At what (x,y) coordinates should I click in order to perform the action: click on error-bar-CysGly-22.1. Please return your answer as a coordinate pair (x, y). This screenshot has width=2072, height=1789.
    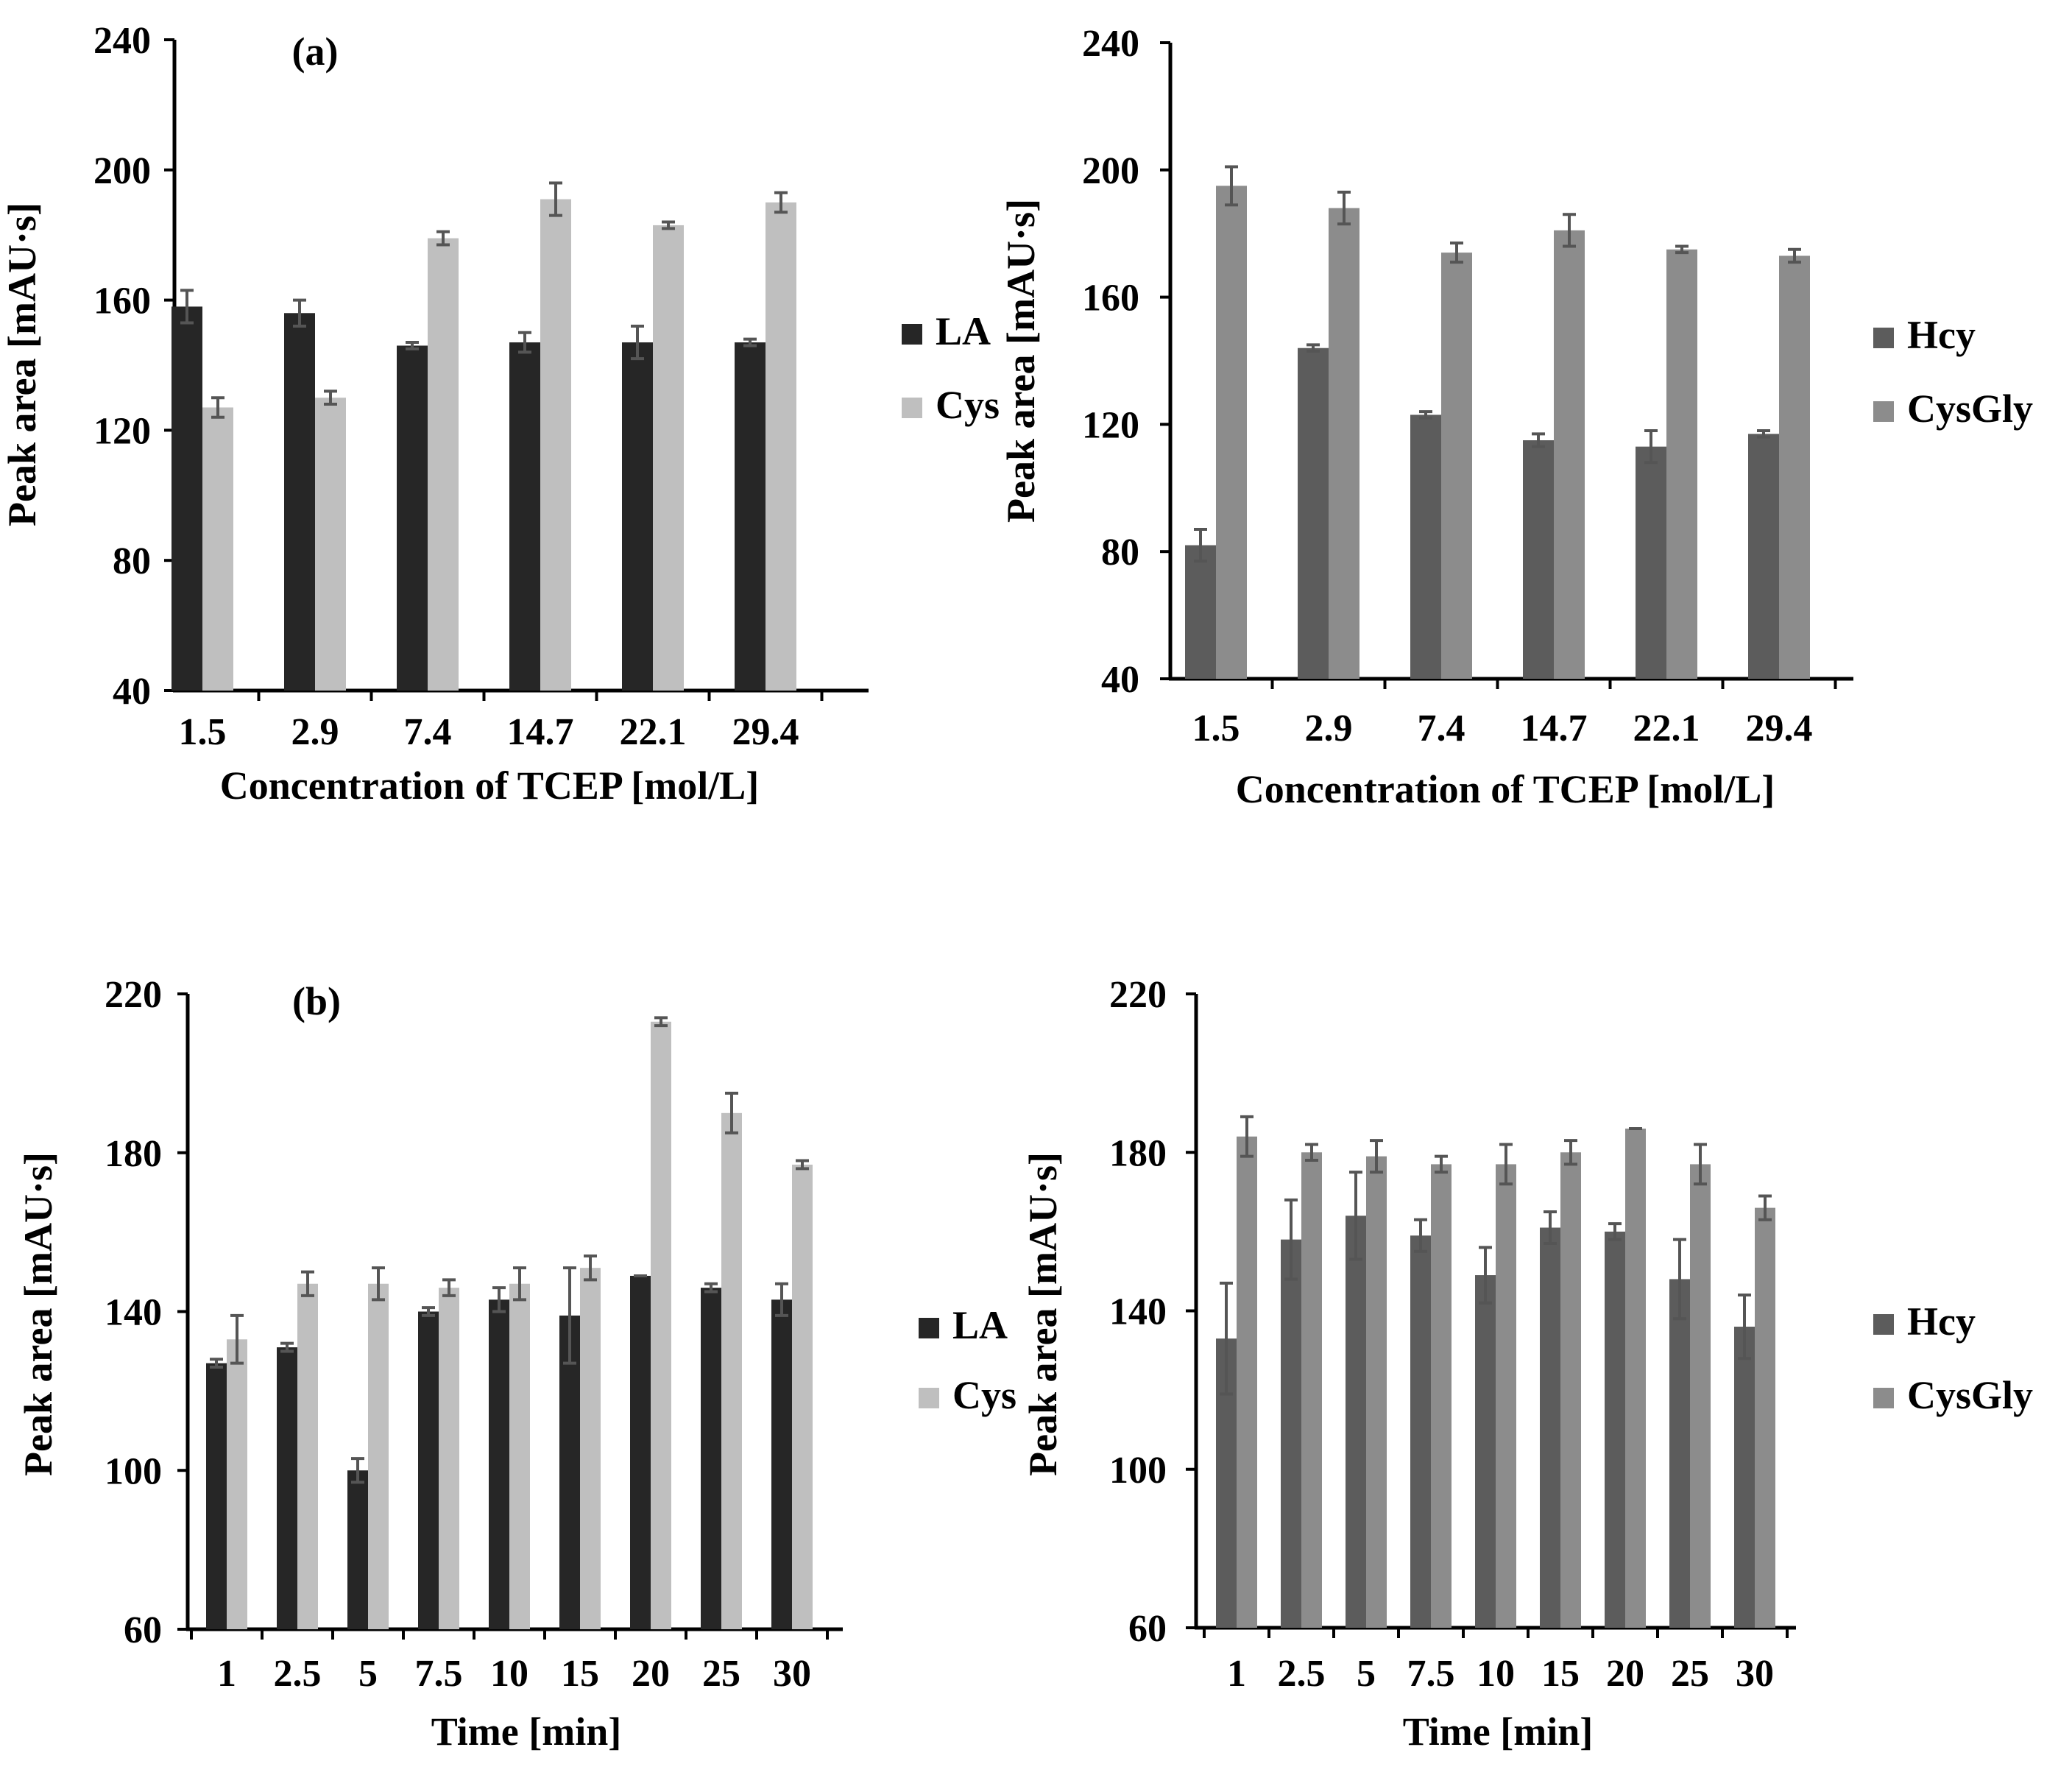
    Looking at the image, I should click on (1682, 249).